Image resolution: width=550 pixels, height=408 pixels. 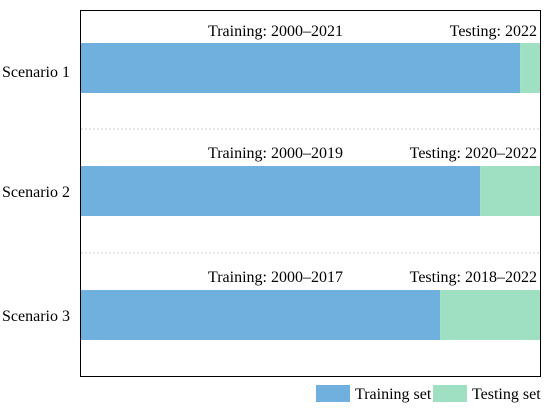 What do you see at coordinates (281, 191) in the screenshot?
I see `scenario-2-training-bar` at bounding box center [281, 191].